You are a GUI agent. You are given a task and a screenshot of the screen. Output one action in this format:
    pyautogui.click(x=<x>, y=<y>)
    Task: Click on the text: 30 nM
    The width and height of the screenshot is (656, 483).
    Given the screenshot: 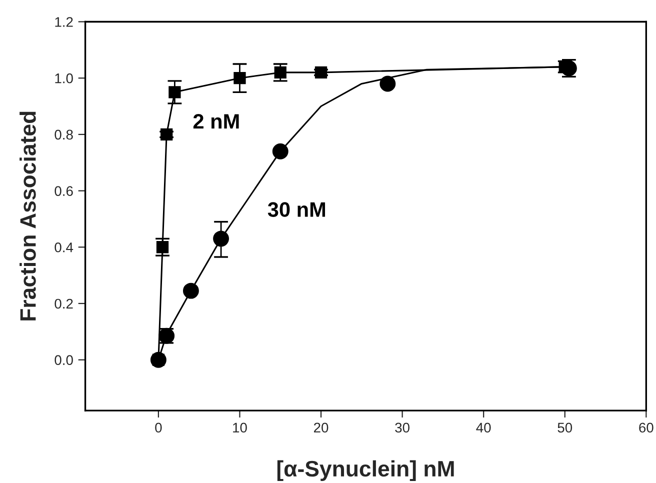 What is the action you would take?
    pyautogui.click(x=297, y=209)
    